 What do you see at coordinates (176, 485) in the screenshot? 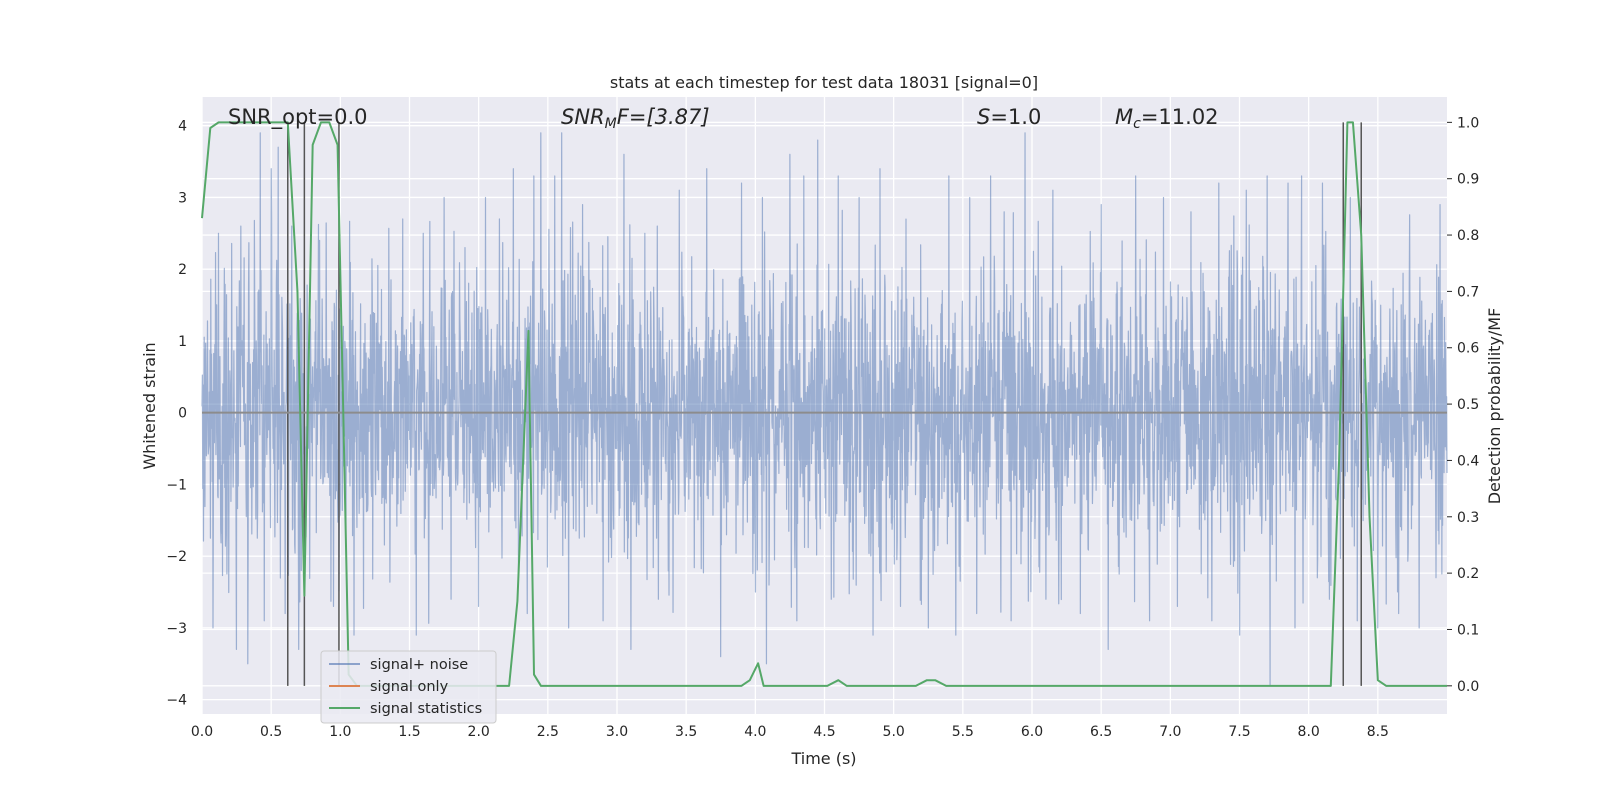
I see `y-left-tick-label: −1` at bounding box center [176, 485].